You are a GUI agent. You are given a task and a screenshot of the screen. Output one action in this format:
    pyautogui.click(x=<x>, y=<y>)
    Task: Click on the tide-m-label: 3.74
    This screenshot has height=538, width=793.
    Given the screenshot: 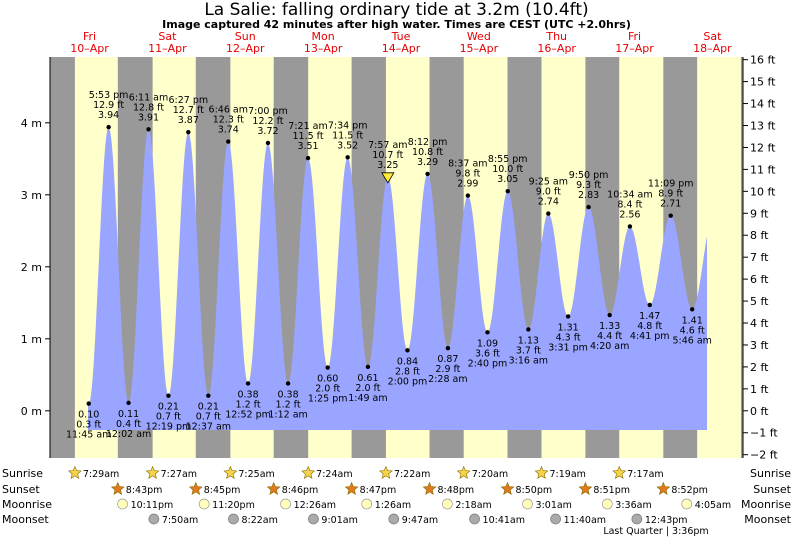 What is the action you would take?
    pyautogui.click(x=228, y=130)
    